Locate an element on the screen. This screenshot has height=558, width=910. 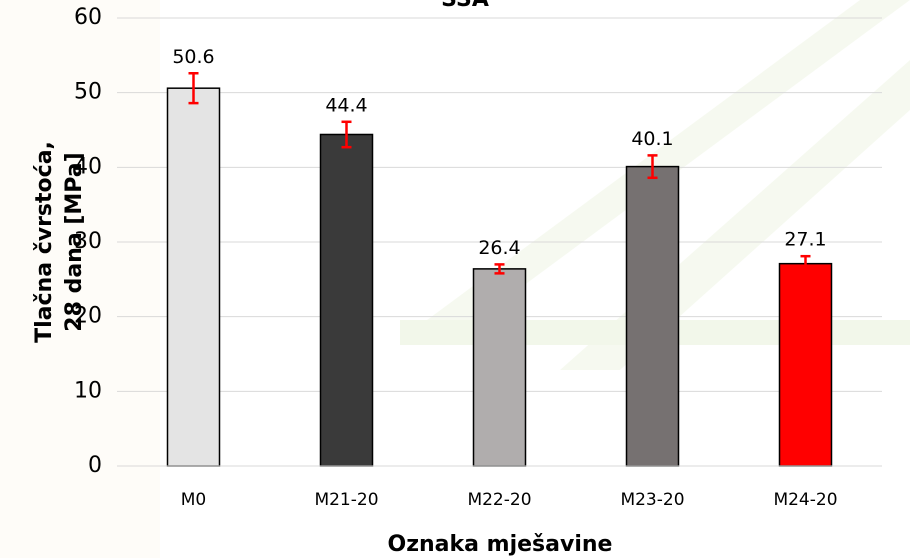
value-label: 40.1 is located at coordinates (652, 139).